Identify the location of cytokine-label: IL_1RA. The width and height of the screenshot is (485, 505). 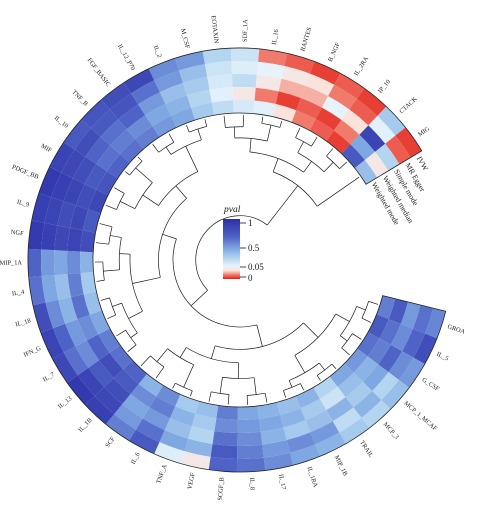
(311, 477).